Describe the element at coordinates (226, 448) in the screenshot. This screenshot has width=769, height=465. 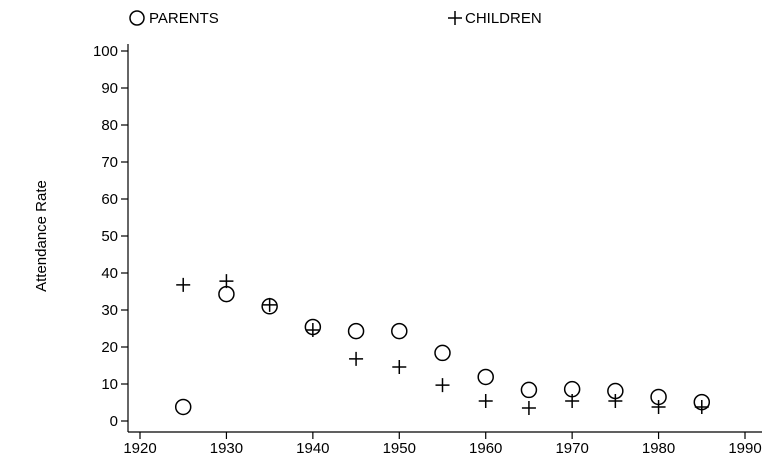
I see `x-tick-label: 1930` at that location.